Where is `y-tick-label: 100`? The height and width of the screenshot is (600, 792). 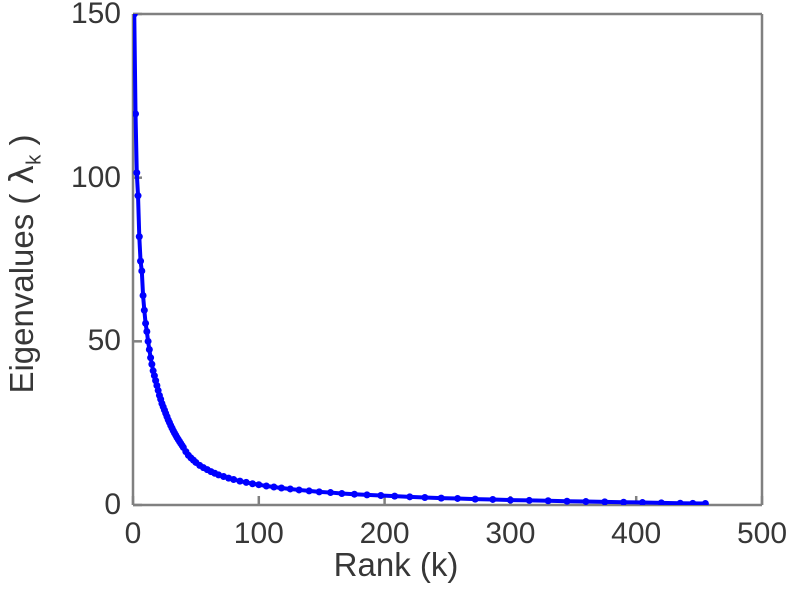
y-tick-label: 100 is located at coordinates (95, 177).